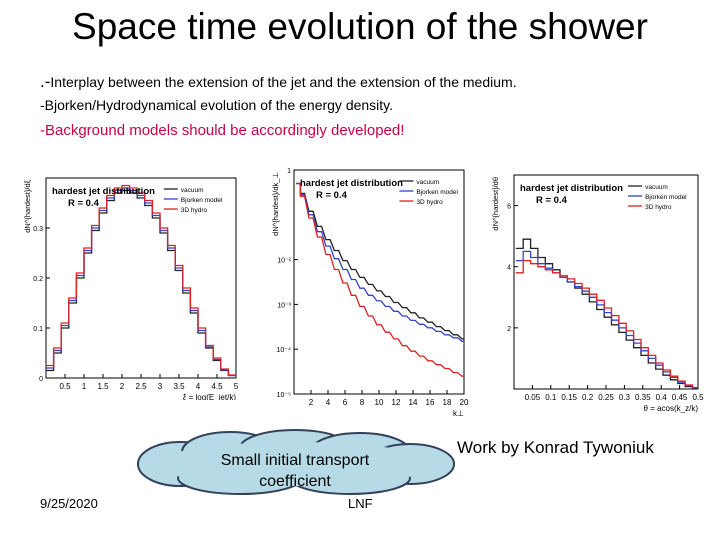 Image resolution: width=720 pixels, height=540 pixels. Describe the element at coordinates (41, 379) in the screenshot. I see `y-tick-label: 0` at that location.